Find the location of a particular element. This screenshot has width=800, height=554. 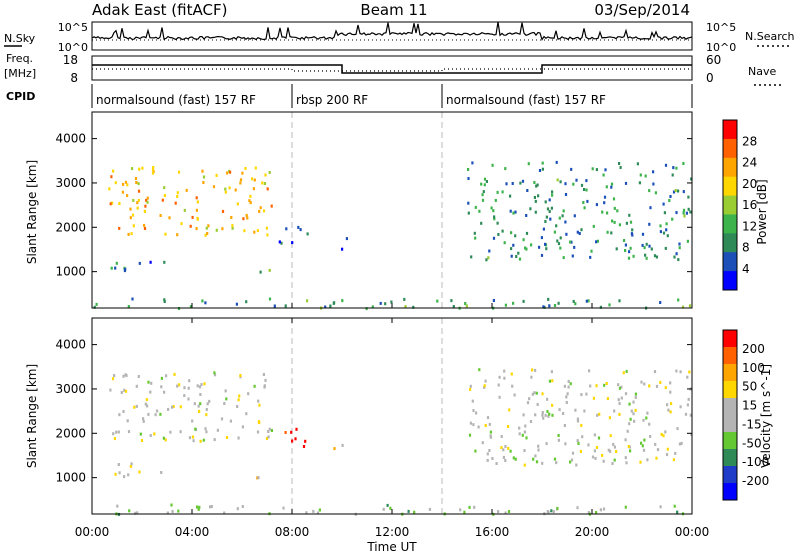

colorbar-tick-label: 24 is located at coordinates (749, 163).